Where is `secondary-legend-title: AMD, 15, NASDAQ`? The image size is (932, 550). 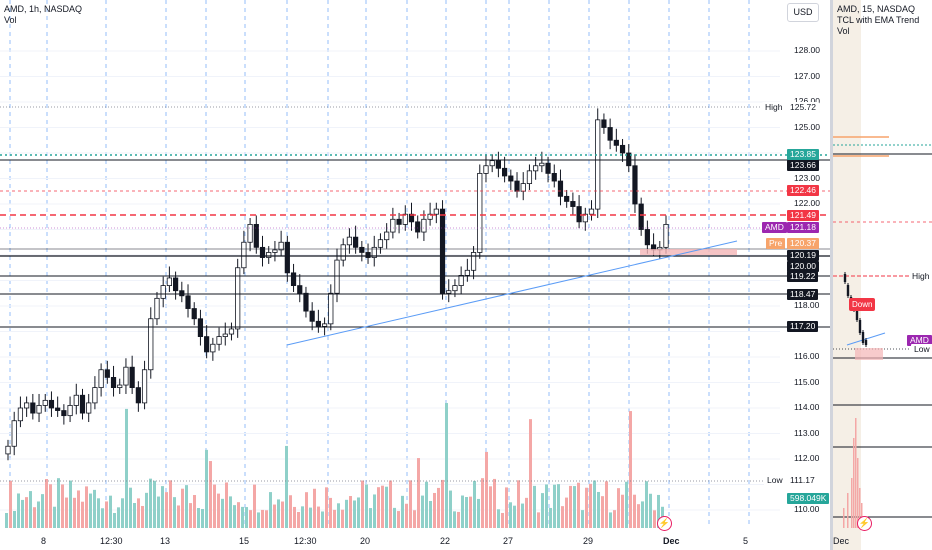
secondary-legend-title: AMD, 15, NASDAQ is located at coordinates (876, 9).